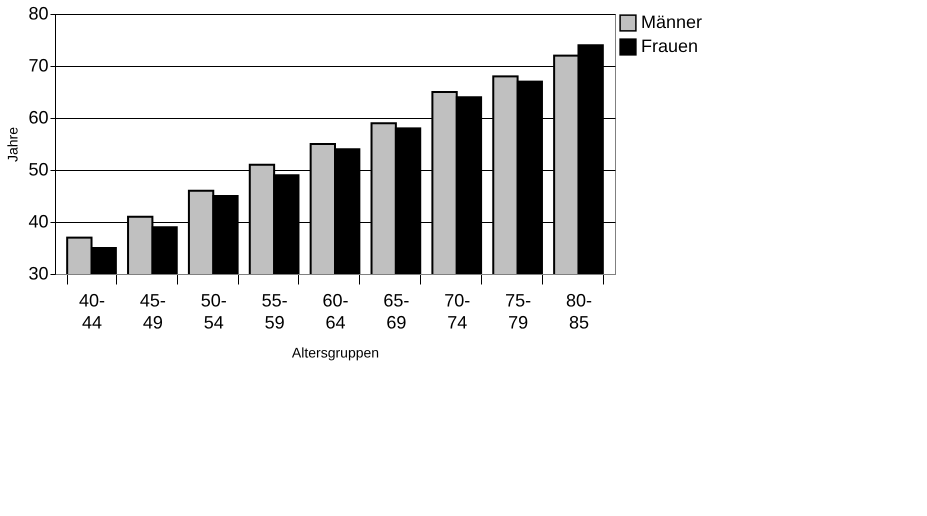 The height and width of the screenshot is (516, 927). Describe the element at coordinates (153, 311) in the screenshot. I see `x-tick-label: 45-49` at that location.